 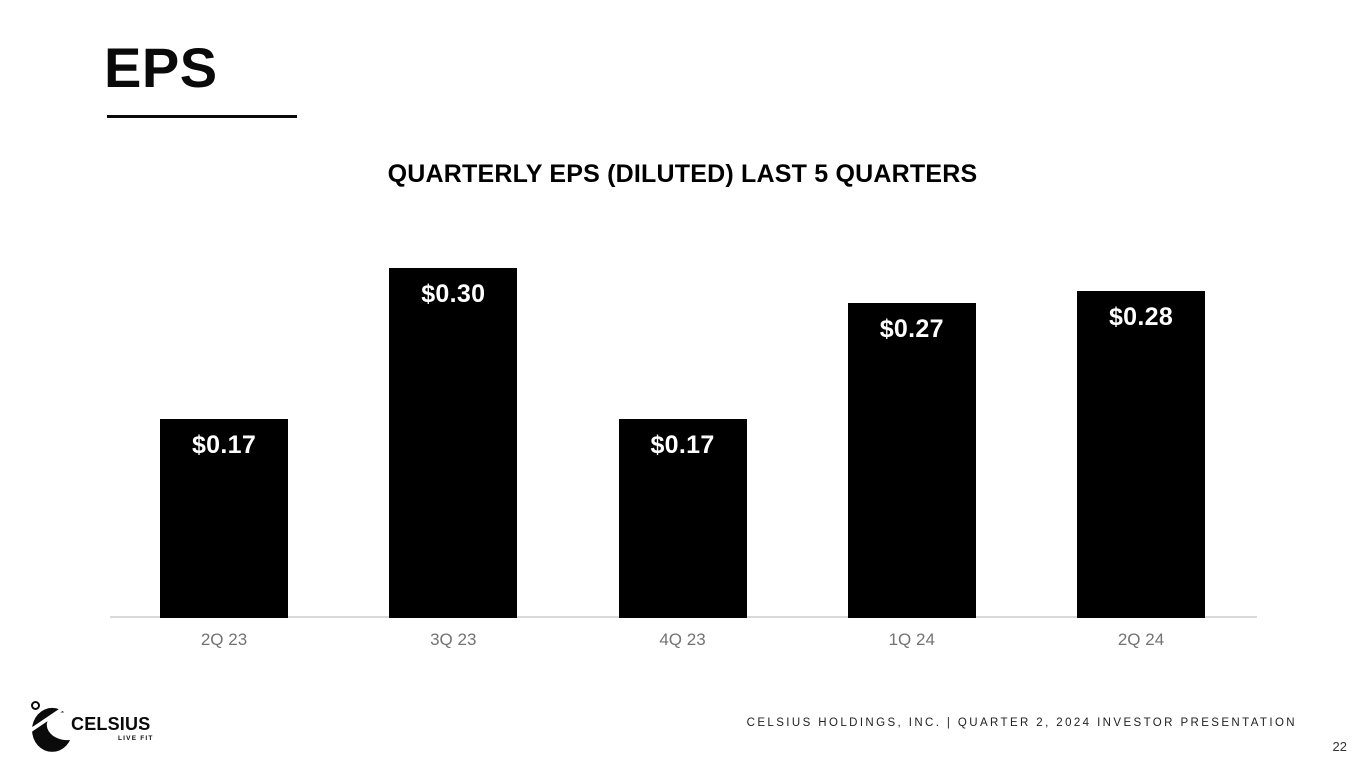 What do you see at coordinates (1141, 639) in the screenshot?
I see `x-axis-label: 2Q 24` at bounding box center [1141, 639].